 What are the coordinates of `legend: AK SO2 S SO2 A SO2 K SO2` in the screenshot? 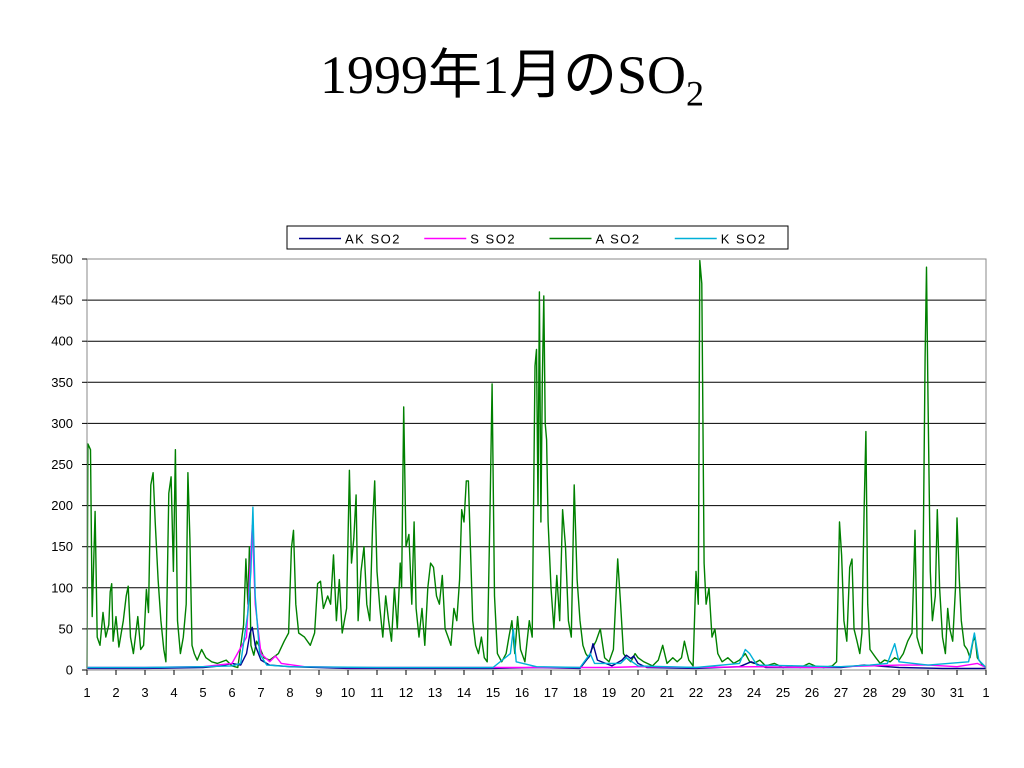 It's located at (537, 237).